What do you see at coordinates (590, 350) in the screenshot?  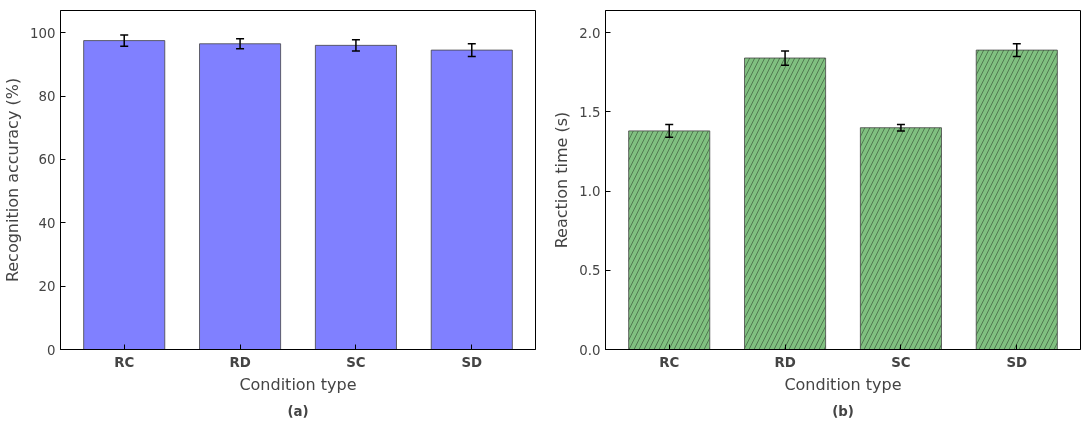 I see `y-tick-label: 0.0` at bounding box center [590, 350].